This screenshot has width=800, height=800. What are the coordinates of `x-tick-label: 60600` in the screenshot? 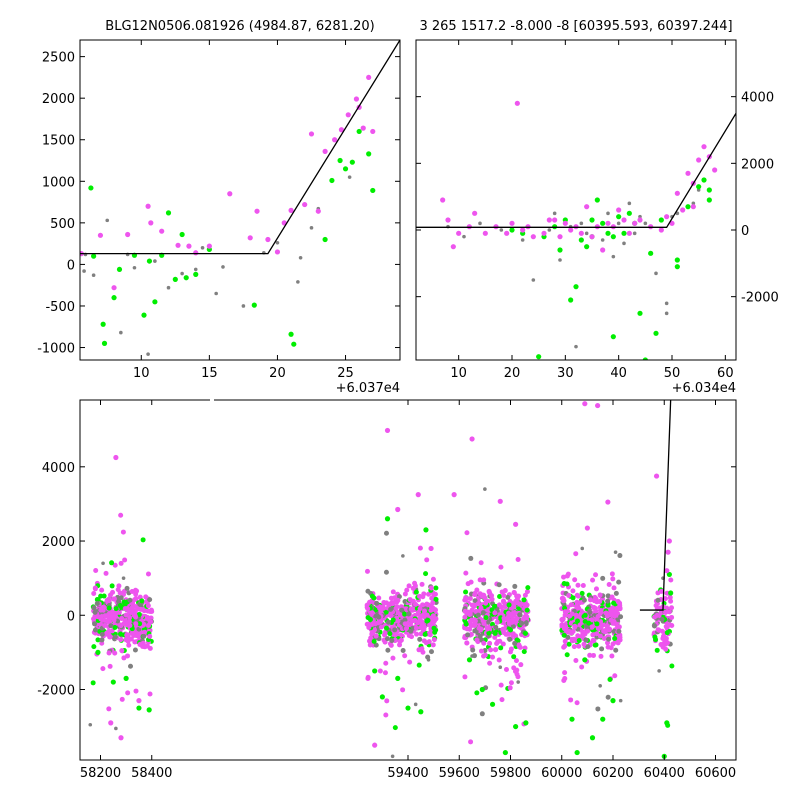 It's located at (715, 773).